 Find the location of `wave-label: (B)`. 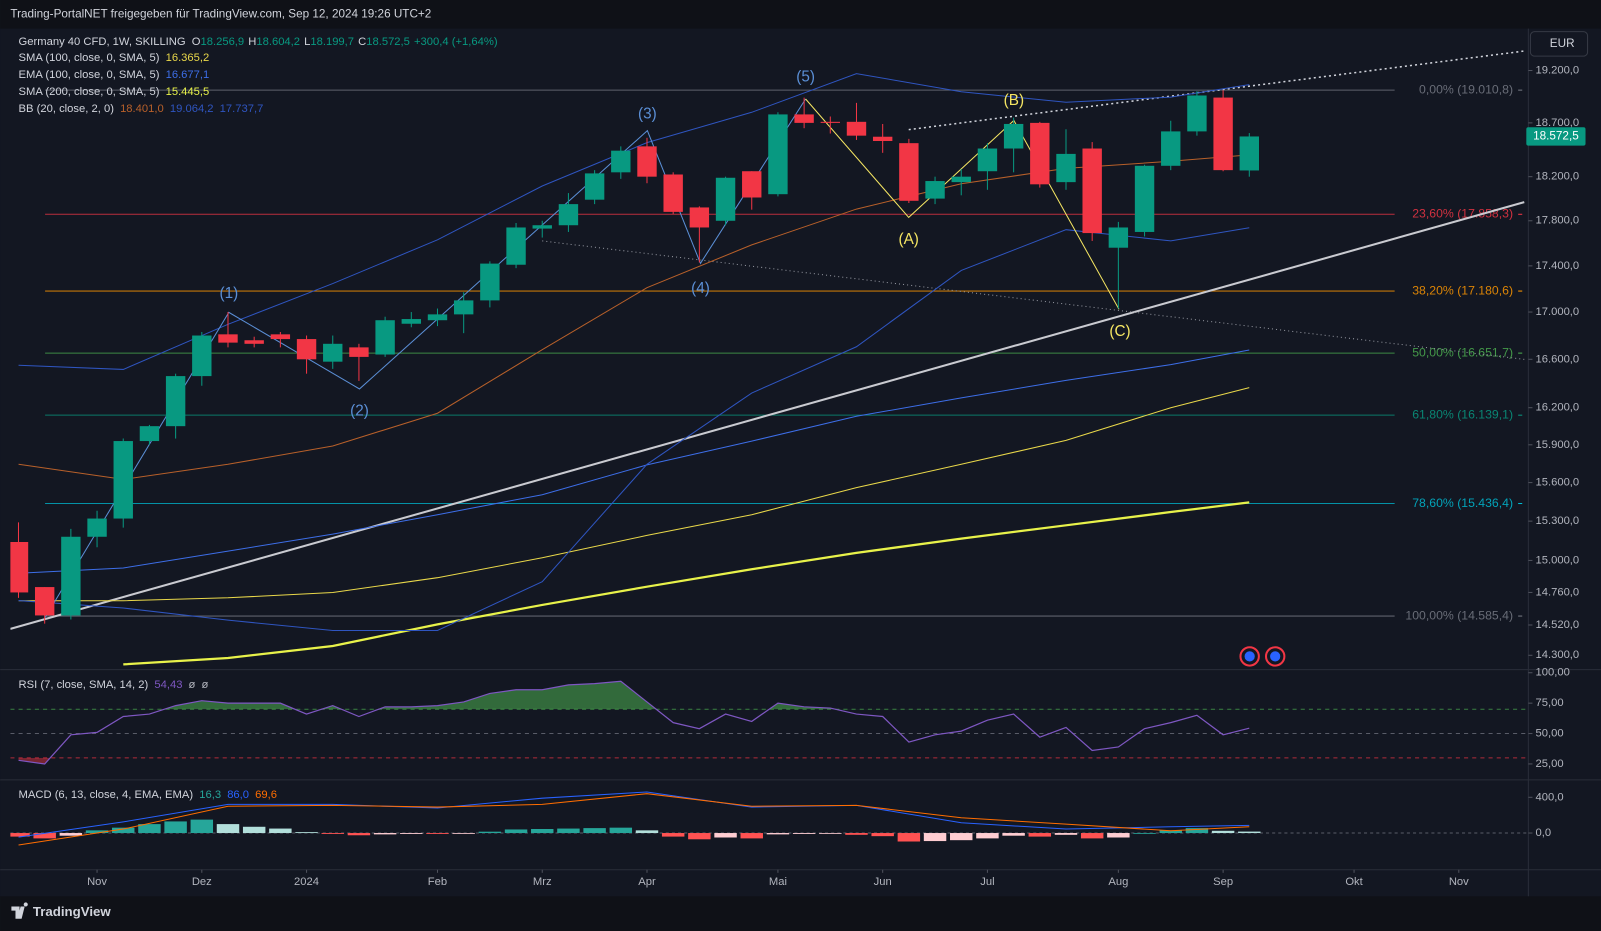

wave-label: (B) is located at coordinates (1014, 100).